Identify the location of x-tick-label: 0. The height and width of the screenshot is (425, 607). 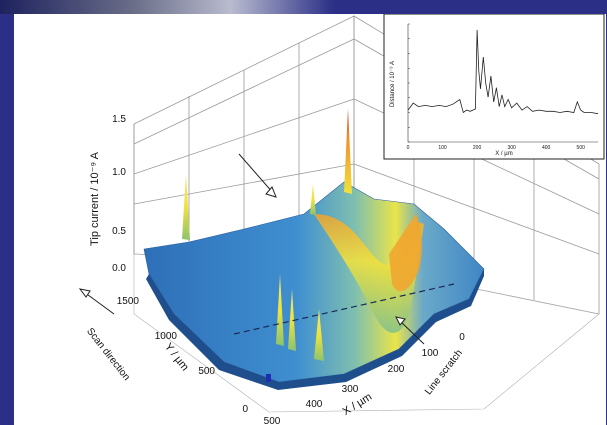
(462, 337).